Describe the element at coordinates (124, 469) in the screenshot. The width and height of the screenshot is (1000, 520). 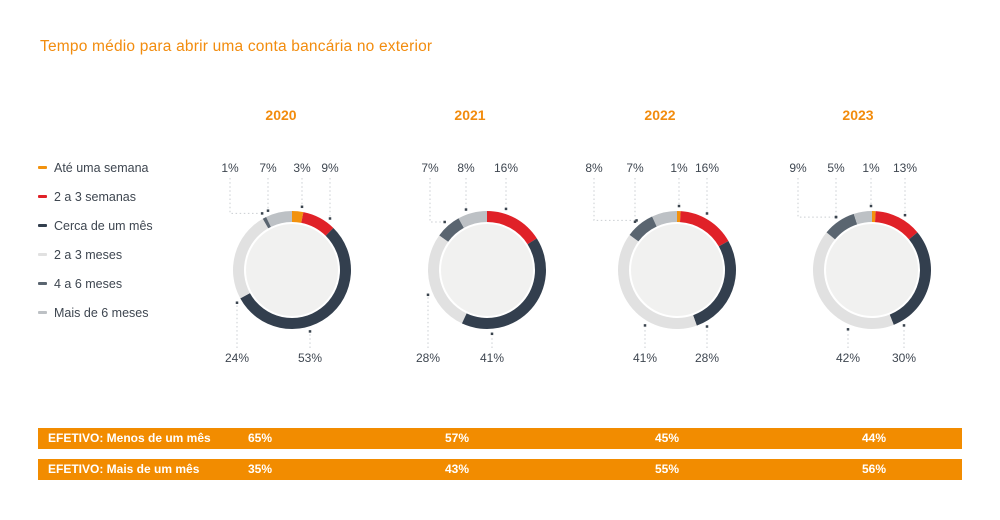
I see `totals-row-label: EFETIVO: Mais de um mês` at that location.